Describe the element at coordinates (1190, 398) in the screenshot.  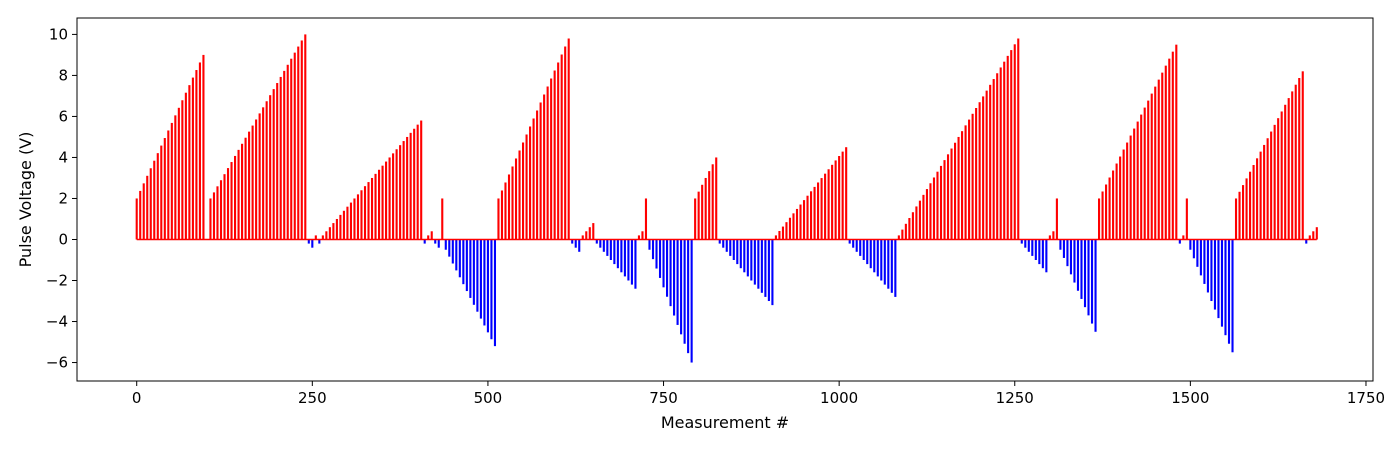
I see `x-tick-label: 1500` at that location.